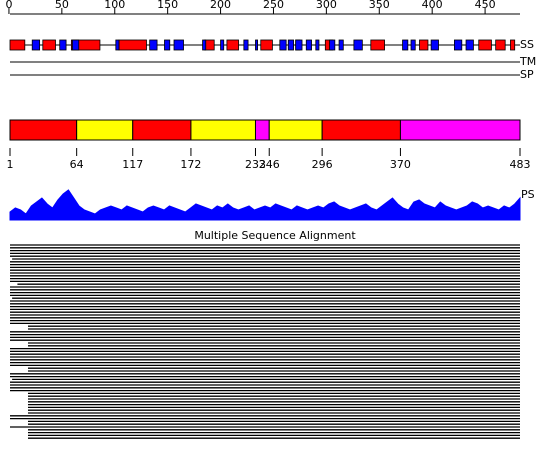  Describe the element at coordinates (485, 5) in the screenshot. I see `ruler-label: 450` at that location.